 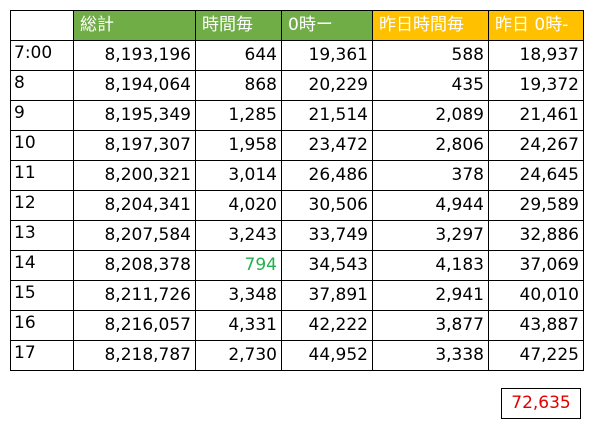 I want to click on hourly-cell: 3,243, so click(x=238, y=235).